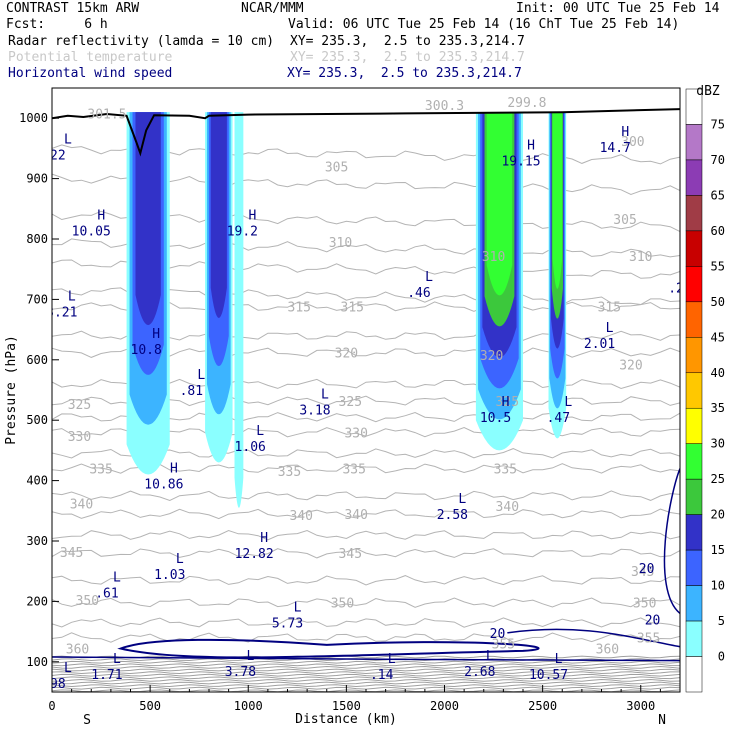 This screenshot has height=740, width=740. Describe the element at coordinates (254, 554) in the screenshot. I see `extremum-value: 12.82` at that location.